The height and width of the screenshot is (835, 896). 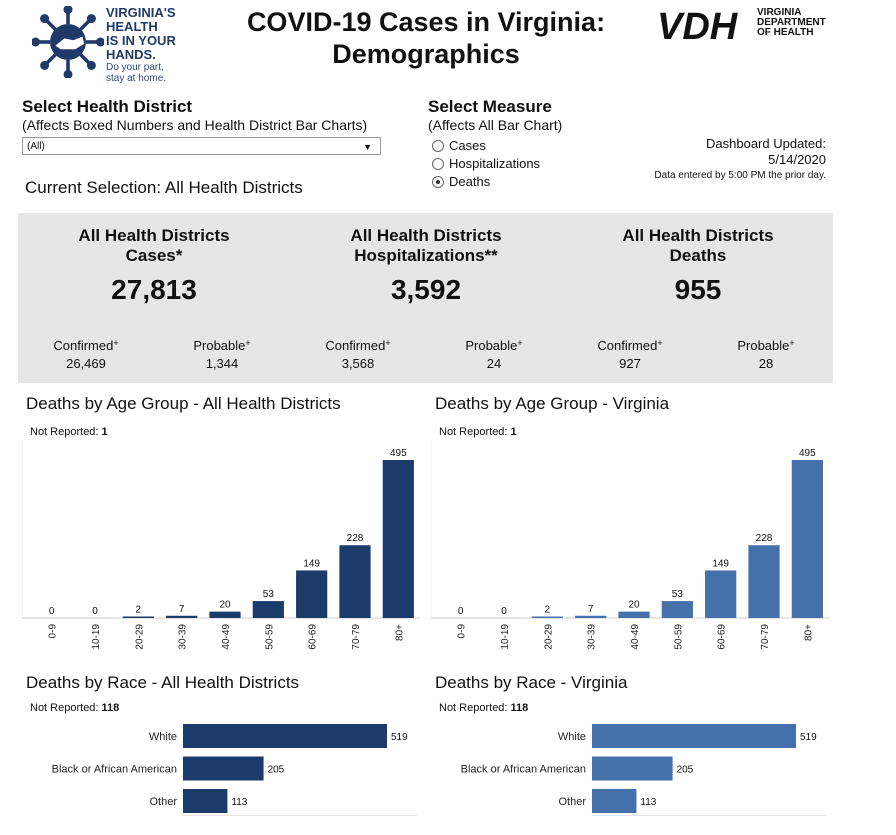 I want to click on virus-logo-icon, so click(x=68, y=42).